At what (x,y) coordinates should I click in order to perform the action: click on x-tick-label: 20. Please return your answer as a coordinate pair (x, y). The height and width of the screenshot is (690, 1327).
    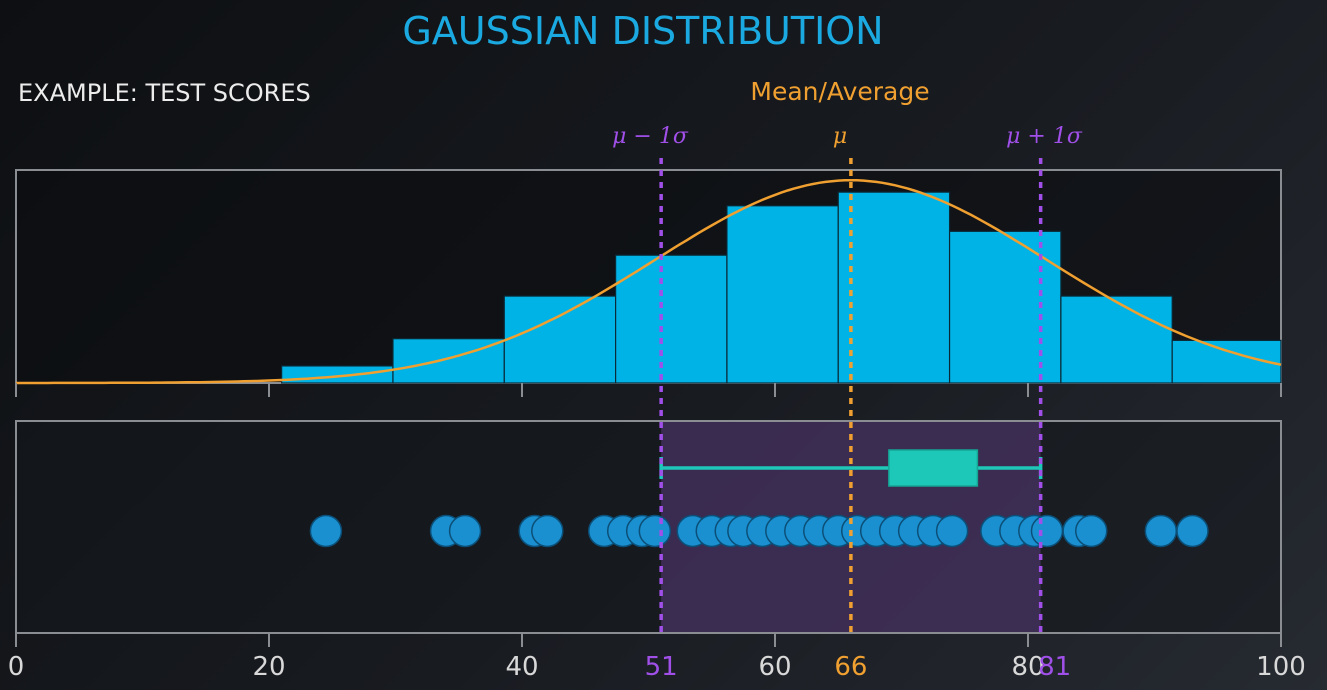
    Looking at the image, I should click on (268, 667).